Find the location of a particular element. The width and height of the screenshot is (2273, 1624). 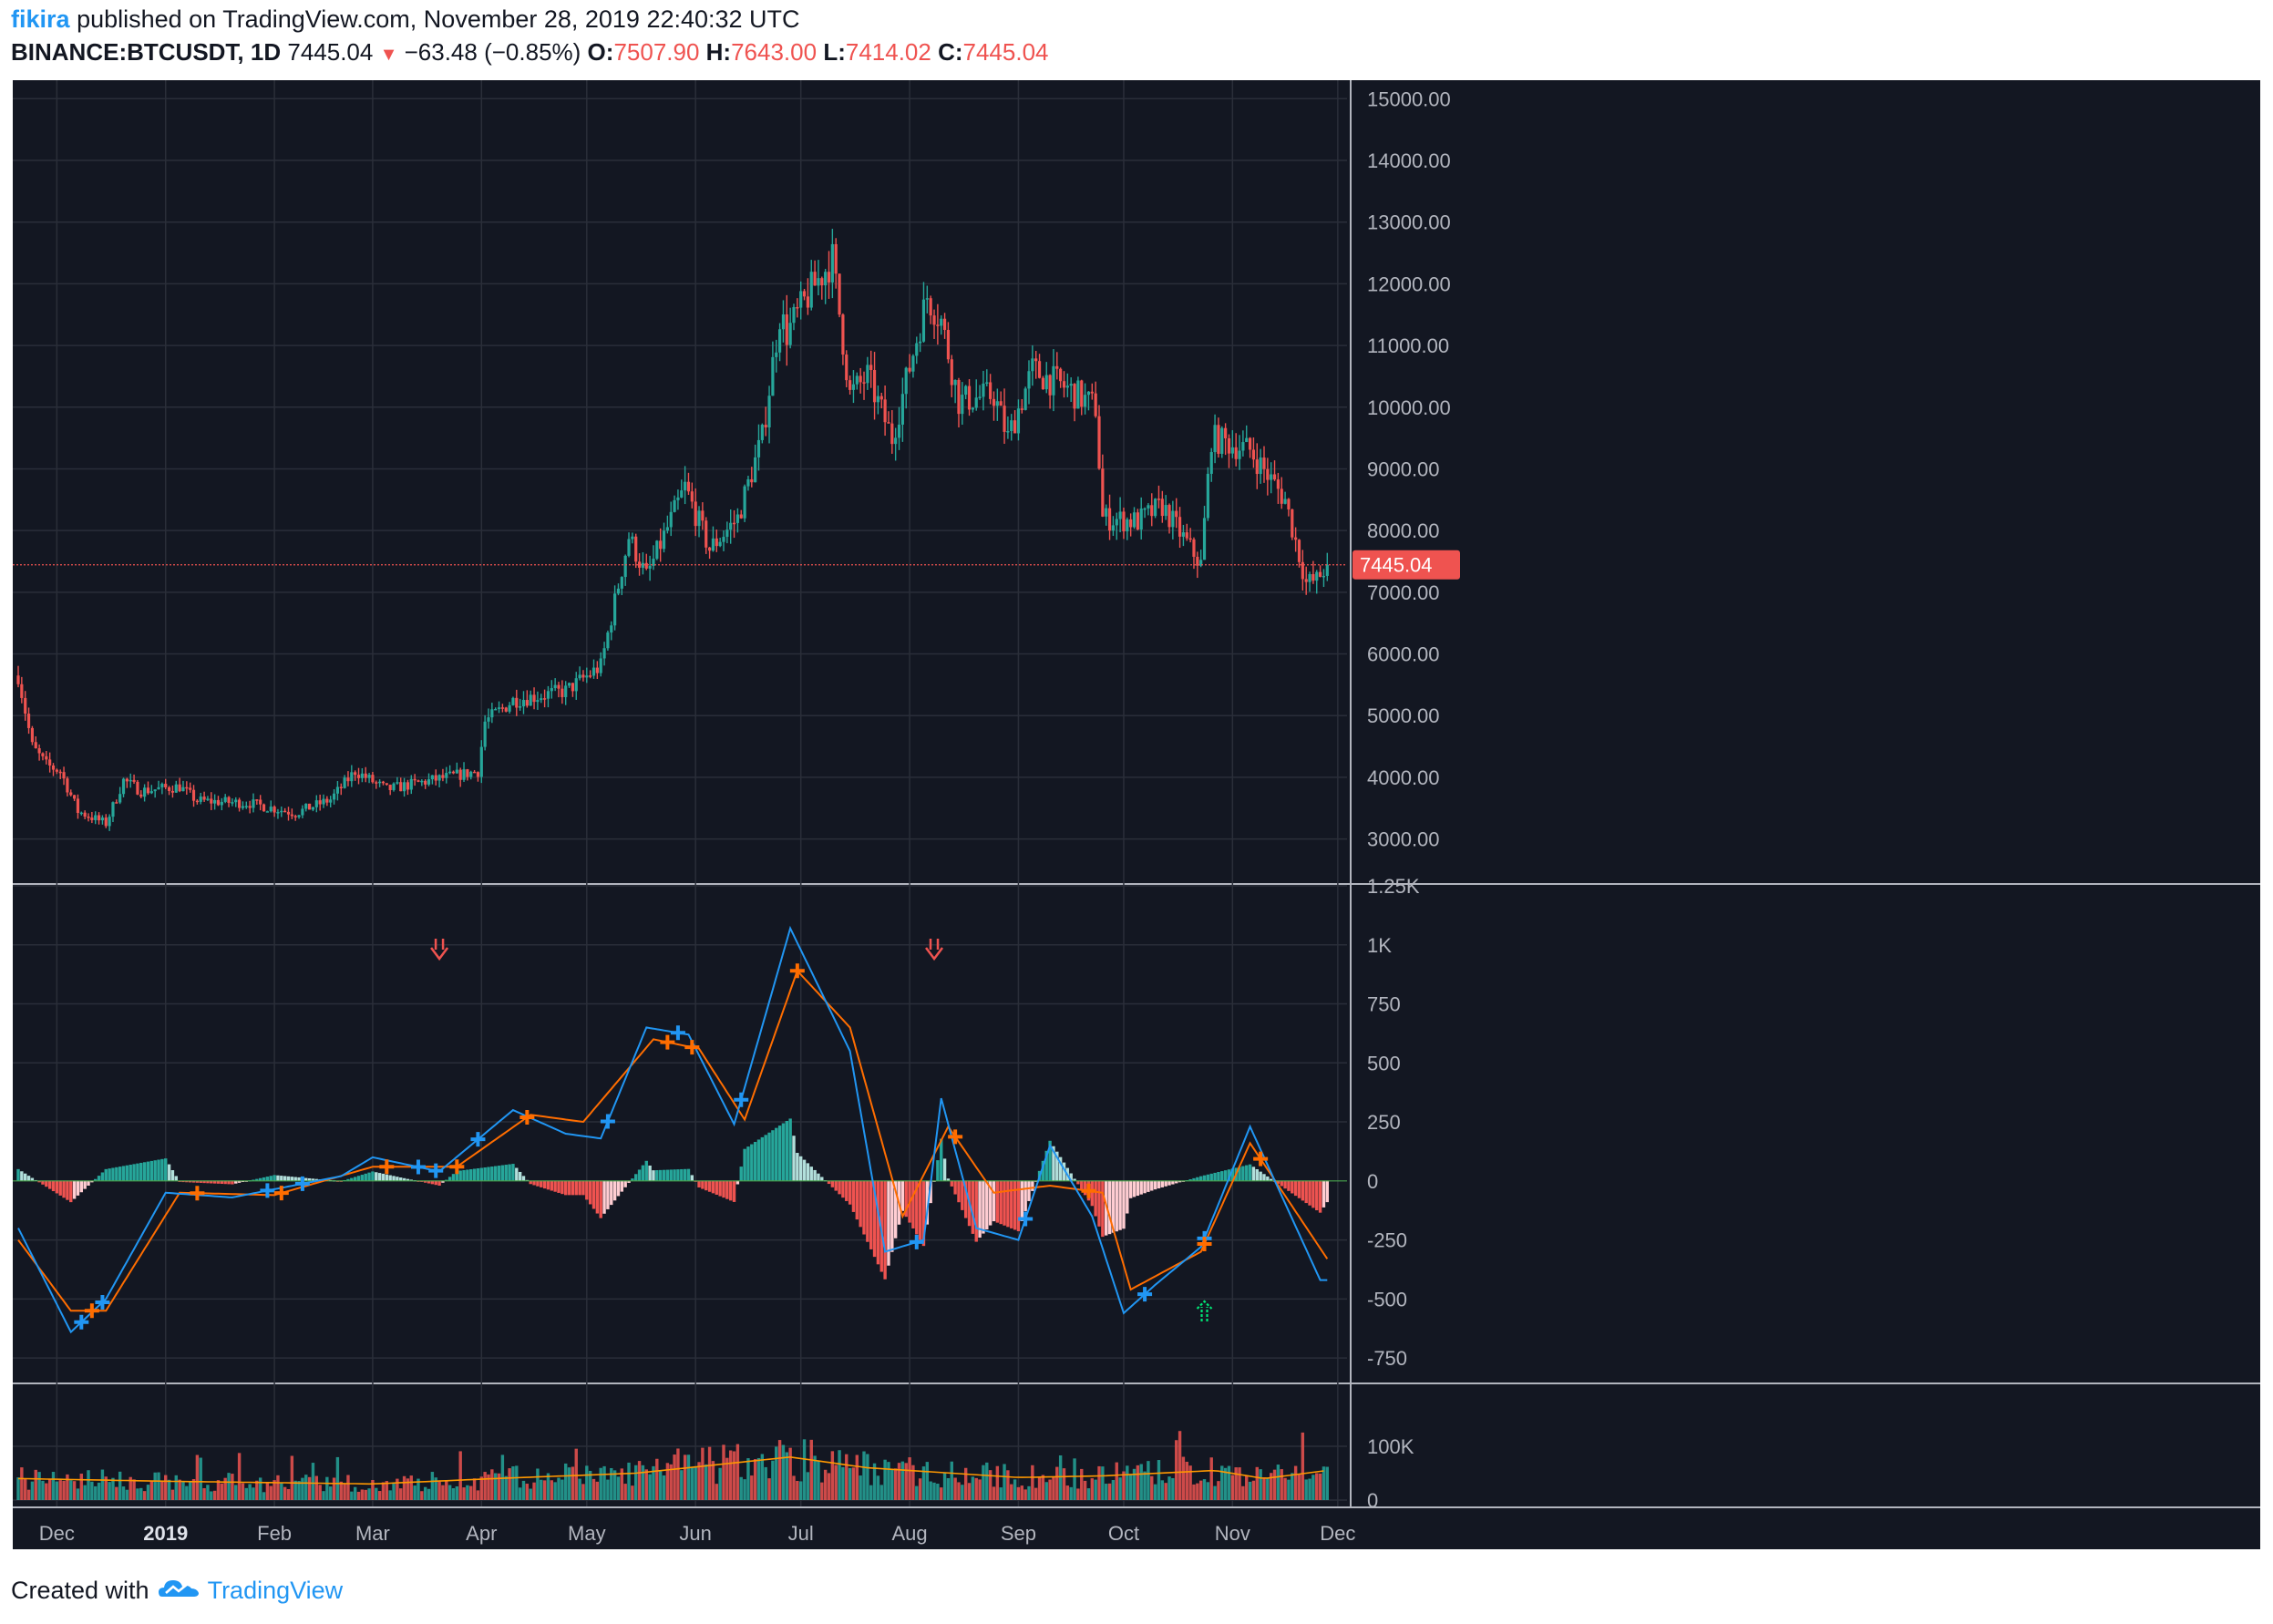

author-name: fikira is located at coordinates (40, 19).